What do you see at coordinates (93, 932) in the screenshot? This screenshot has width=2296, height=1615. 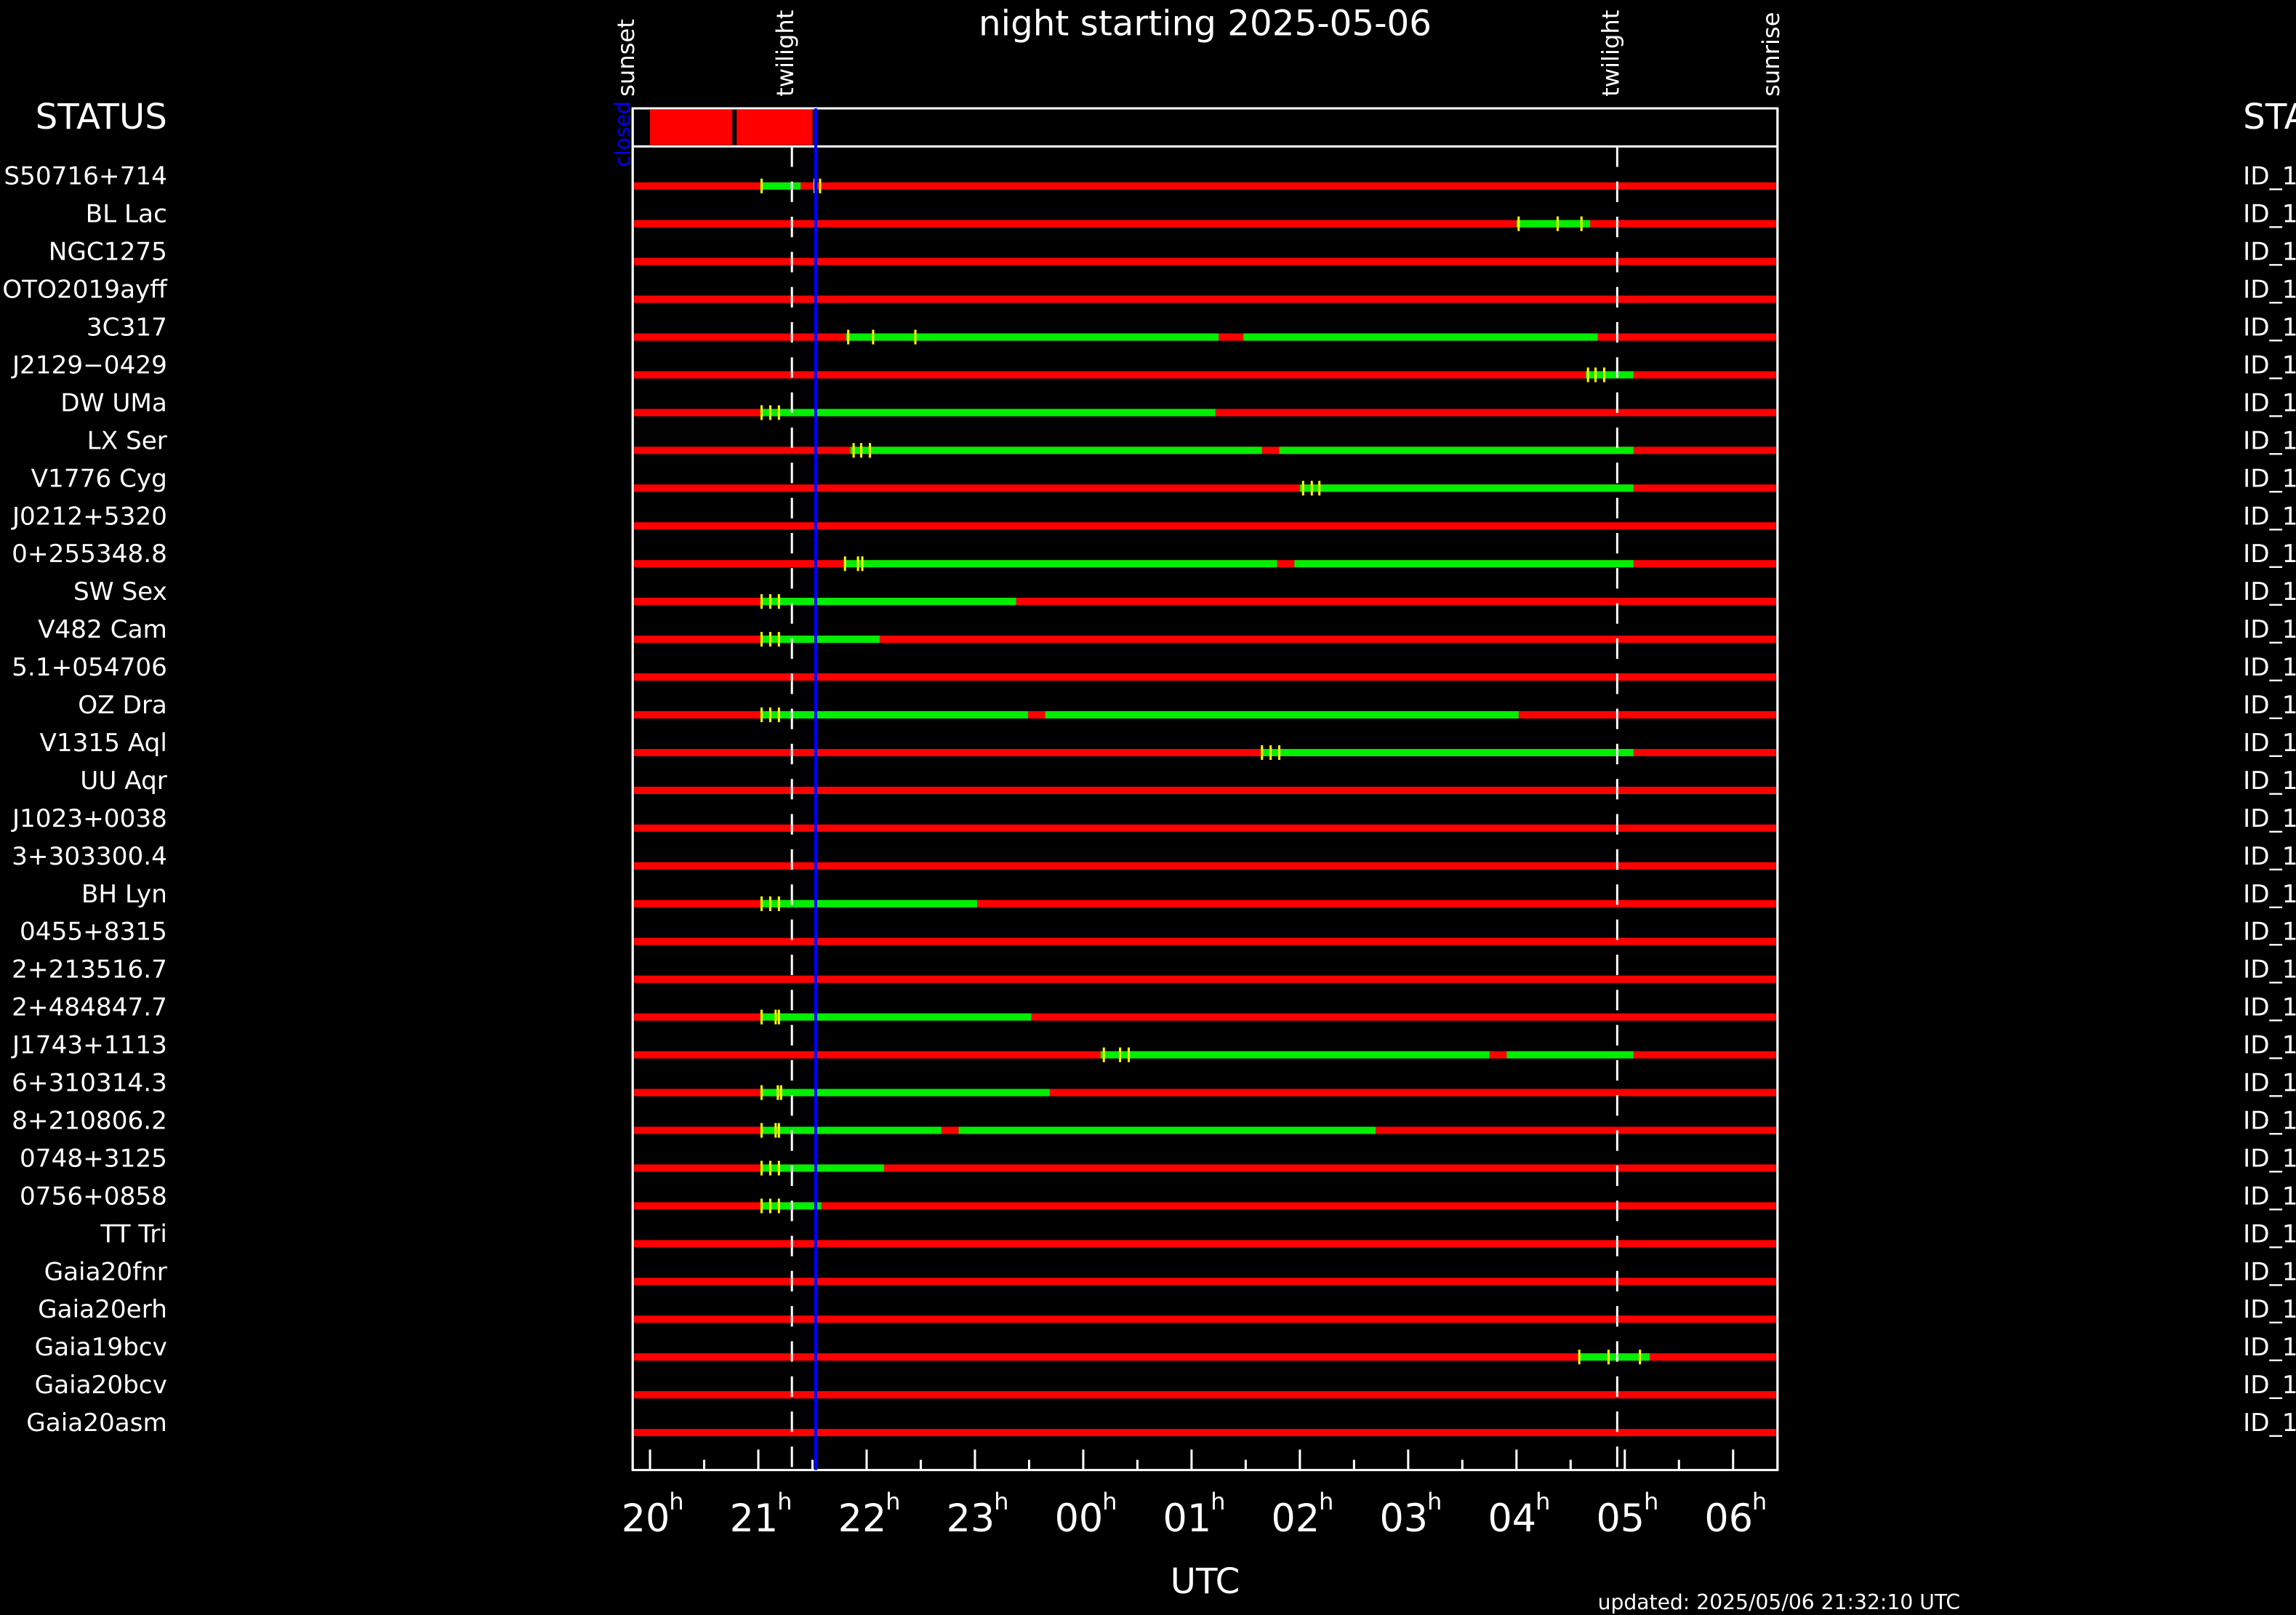 I see `target-name: 0455+8315` at bounding box center [93, 932].